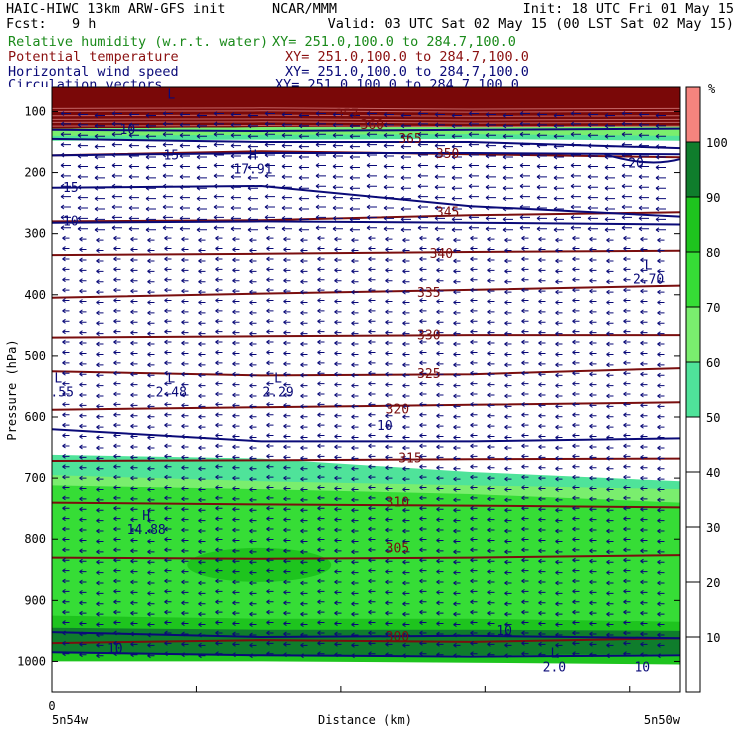  What do you see at coordinates (713, 528) in the screenshot?
I see `colorbar-label-30: 30` at bounding box center [713, 528].